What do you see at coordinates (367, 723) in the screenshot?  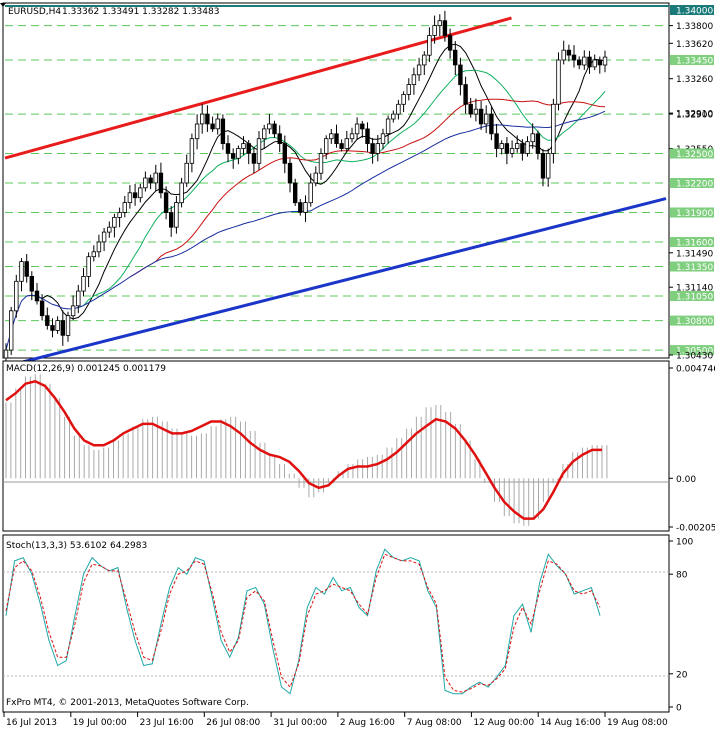 I see `time-tick-label: 2 Aug 16:00` at bounding box center [367, 723].